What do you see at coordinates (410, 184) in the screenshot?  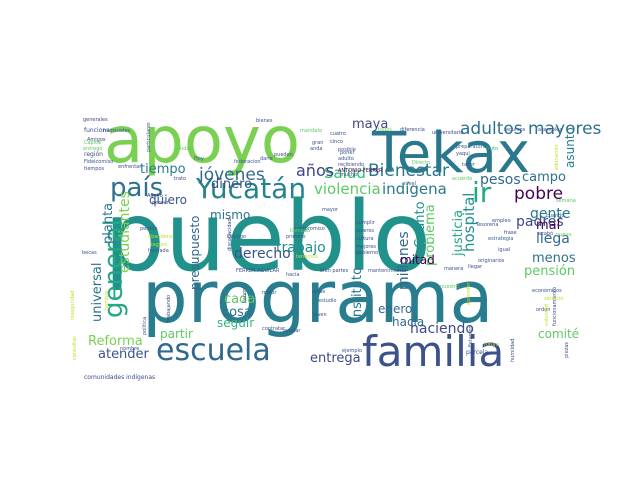 I see `word-nivel: nivel` at bounding box center [410, 184].